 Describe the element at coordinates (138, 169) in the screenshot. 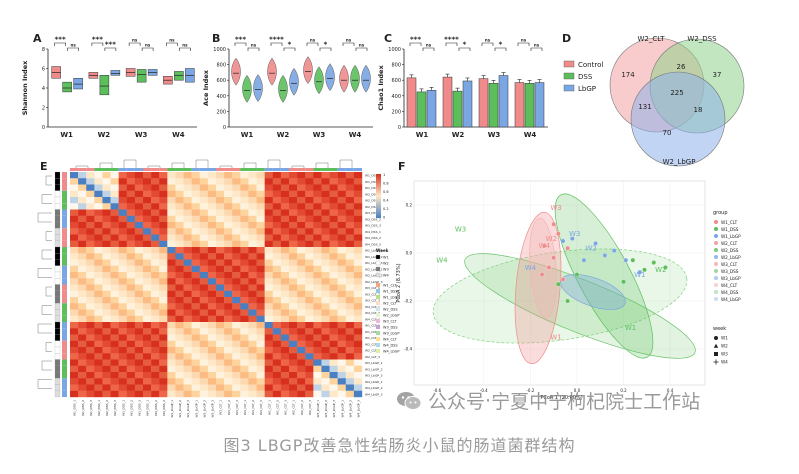

I see `top-group-cell` at that location.